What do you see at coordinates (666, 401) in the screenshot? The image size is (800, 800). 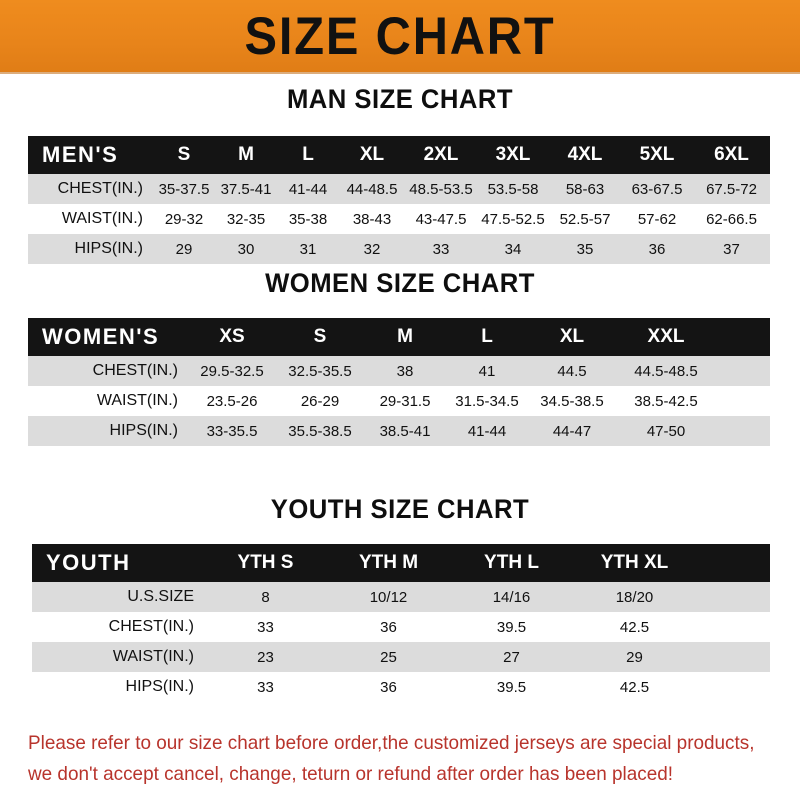 I see `women-cell: 38.5-42.5` at bounding box center [666, 401].